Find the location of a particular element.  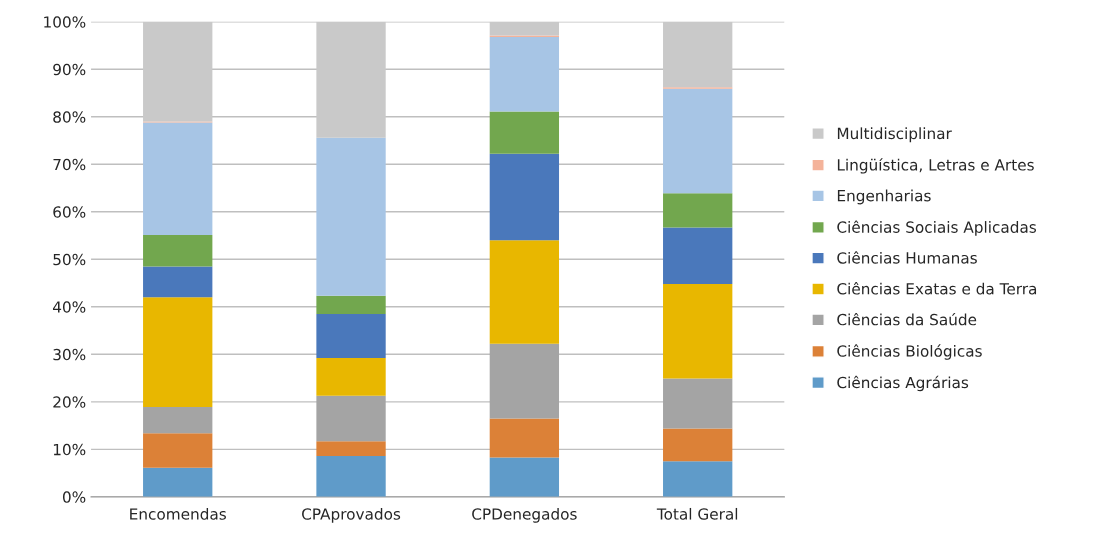

x-tick-label: Total Geral is located at coordinates (697, 513).